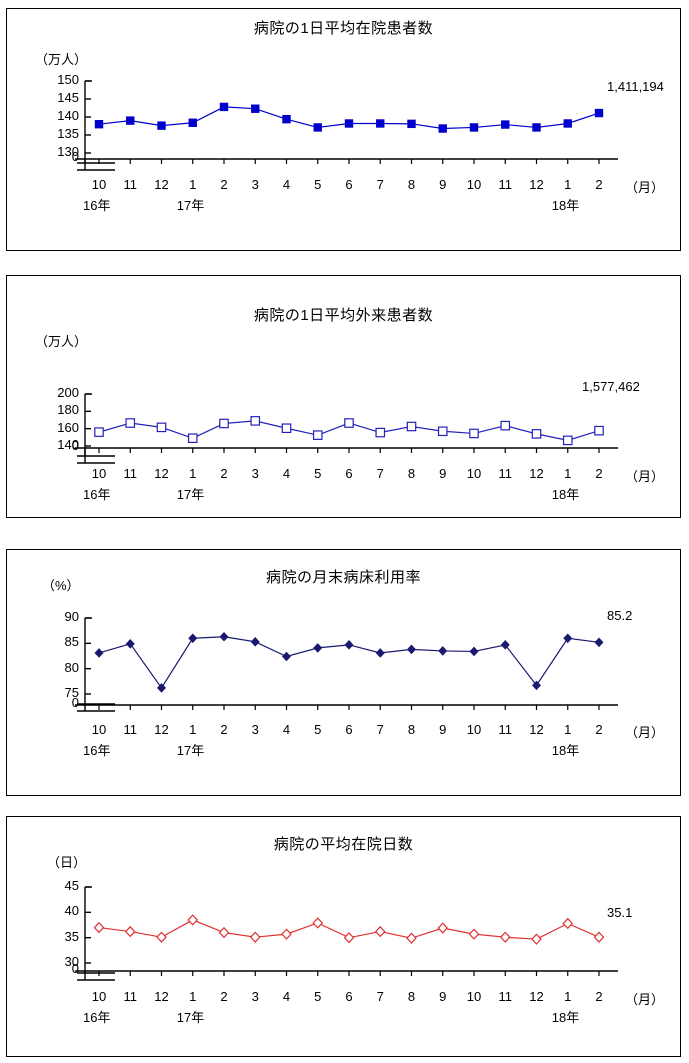 This screenshot has height=1063, width=689. What do you see at coordinates (61, 585) in the screenshot?
I see `y-axis-unit-label: （%）` at bounding box center [61, 585].